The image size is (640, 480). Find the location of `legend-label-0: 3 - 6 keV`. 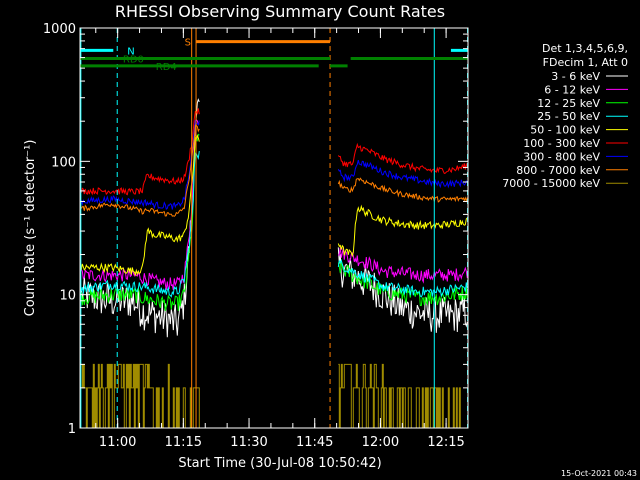

legend-label-0: 3 - 6 keV is located at coordinates (575, 76).